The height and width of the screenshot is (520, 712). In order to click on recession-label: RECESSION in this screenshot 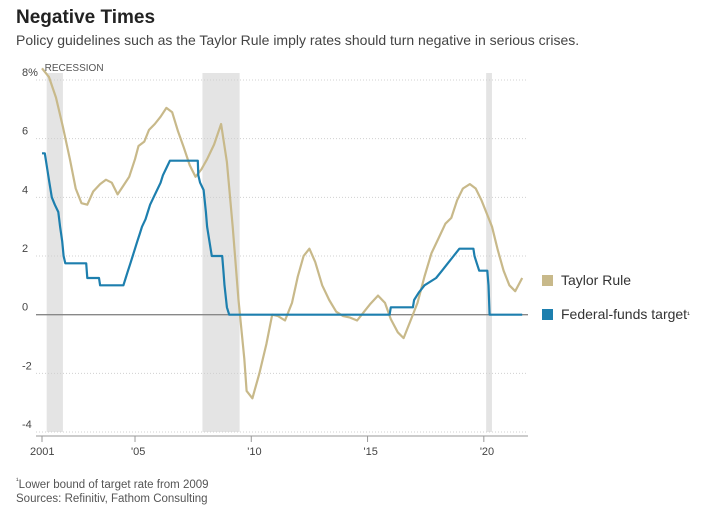, I will do `click(74, 68)`.